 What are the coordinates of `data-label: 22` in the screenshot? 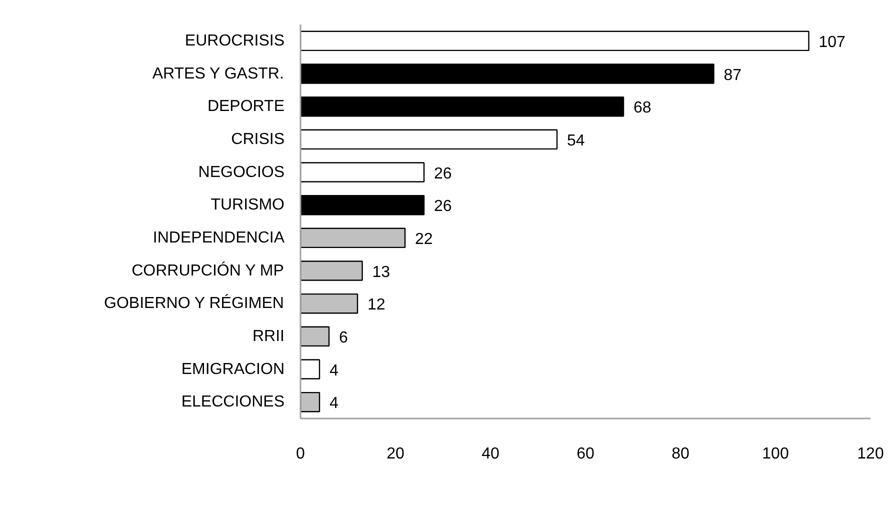 It's located at (424, 239).